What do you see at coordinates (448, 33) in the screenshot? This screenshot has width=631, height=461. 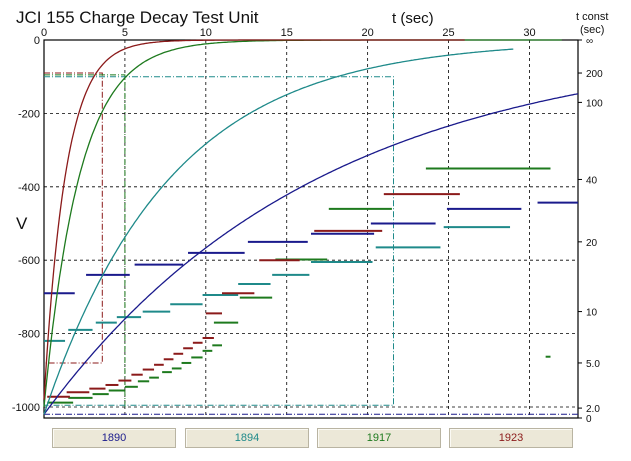 I see `x-tick-label: 25` at bounding box center [448, 33].